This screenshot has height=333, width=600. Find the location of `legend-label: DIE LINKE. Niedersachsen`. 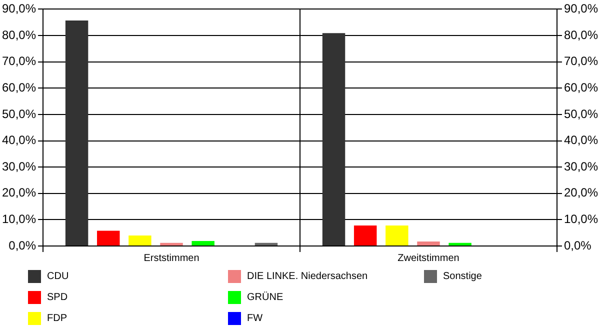

legend-label: DIE LINKE. Niedersachsen is located at coordinates (307, 276).